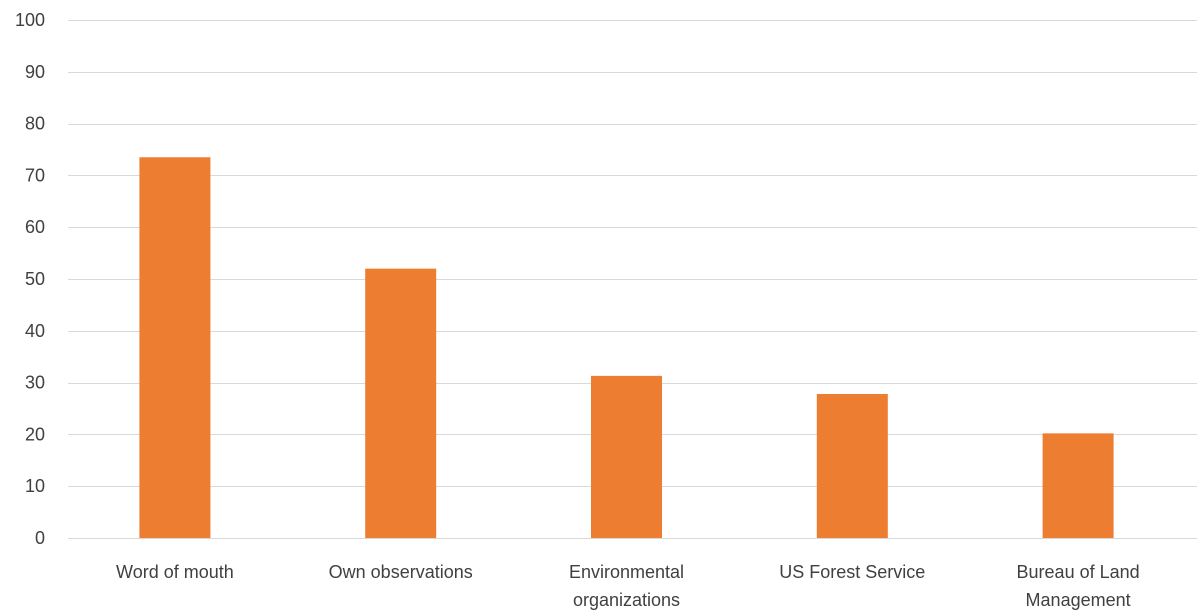 Image resolution: width=1197 pixels, height=611 pixels. What do you see at coordinates (852, 572) in the screenshot?
I see `x-tick-label: US Forest Service` at bounding box center [852, 572].